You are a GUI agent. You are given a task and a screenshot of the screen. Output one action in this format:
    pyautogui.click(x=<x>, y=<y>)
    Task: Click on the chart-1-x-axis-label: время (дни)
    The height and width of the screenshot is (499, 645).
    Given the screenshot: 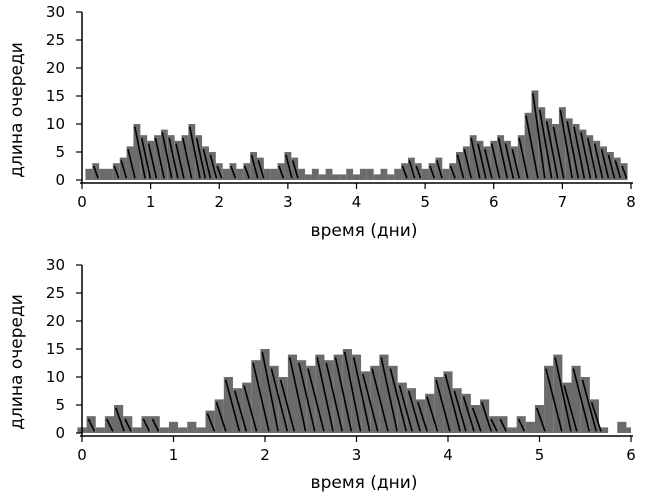 What is the action you would take?
    pyautogui.click(x=364, y=231)
    